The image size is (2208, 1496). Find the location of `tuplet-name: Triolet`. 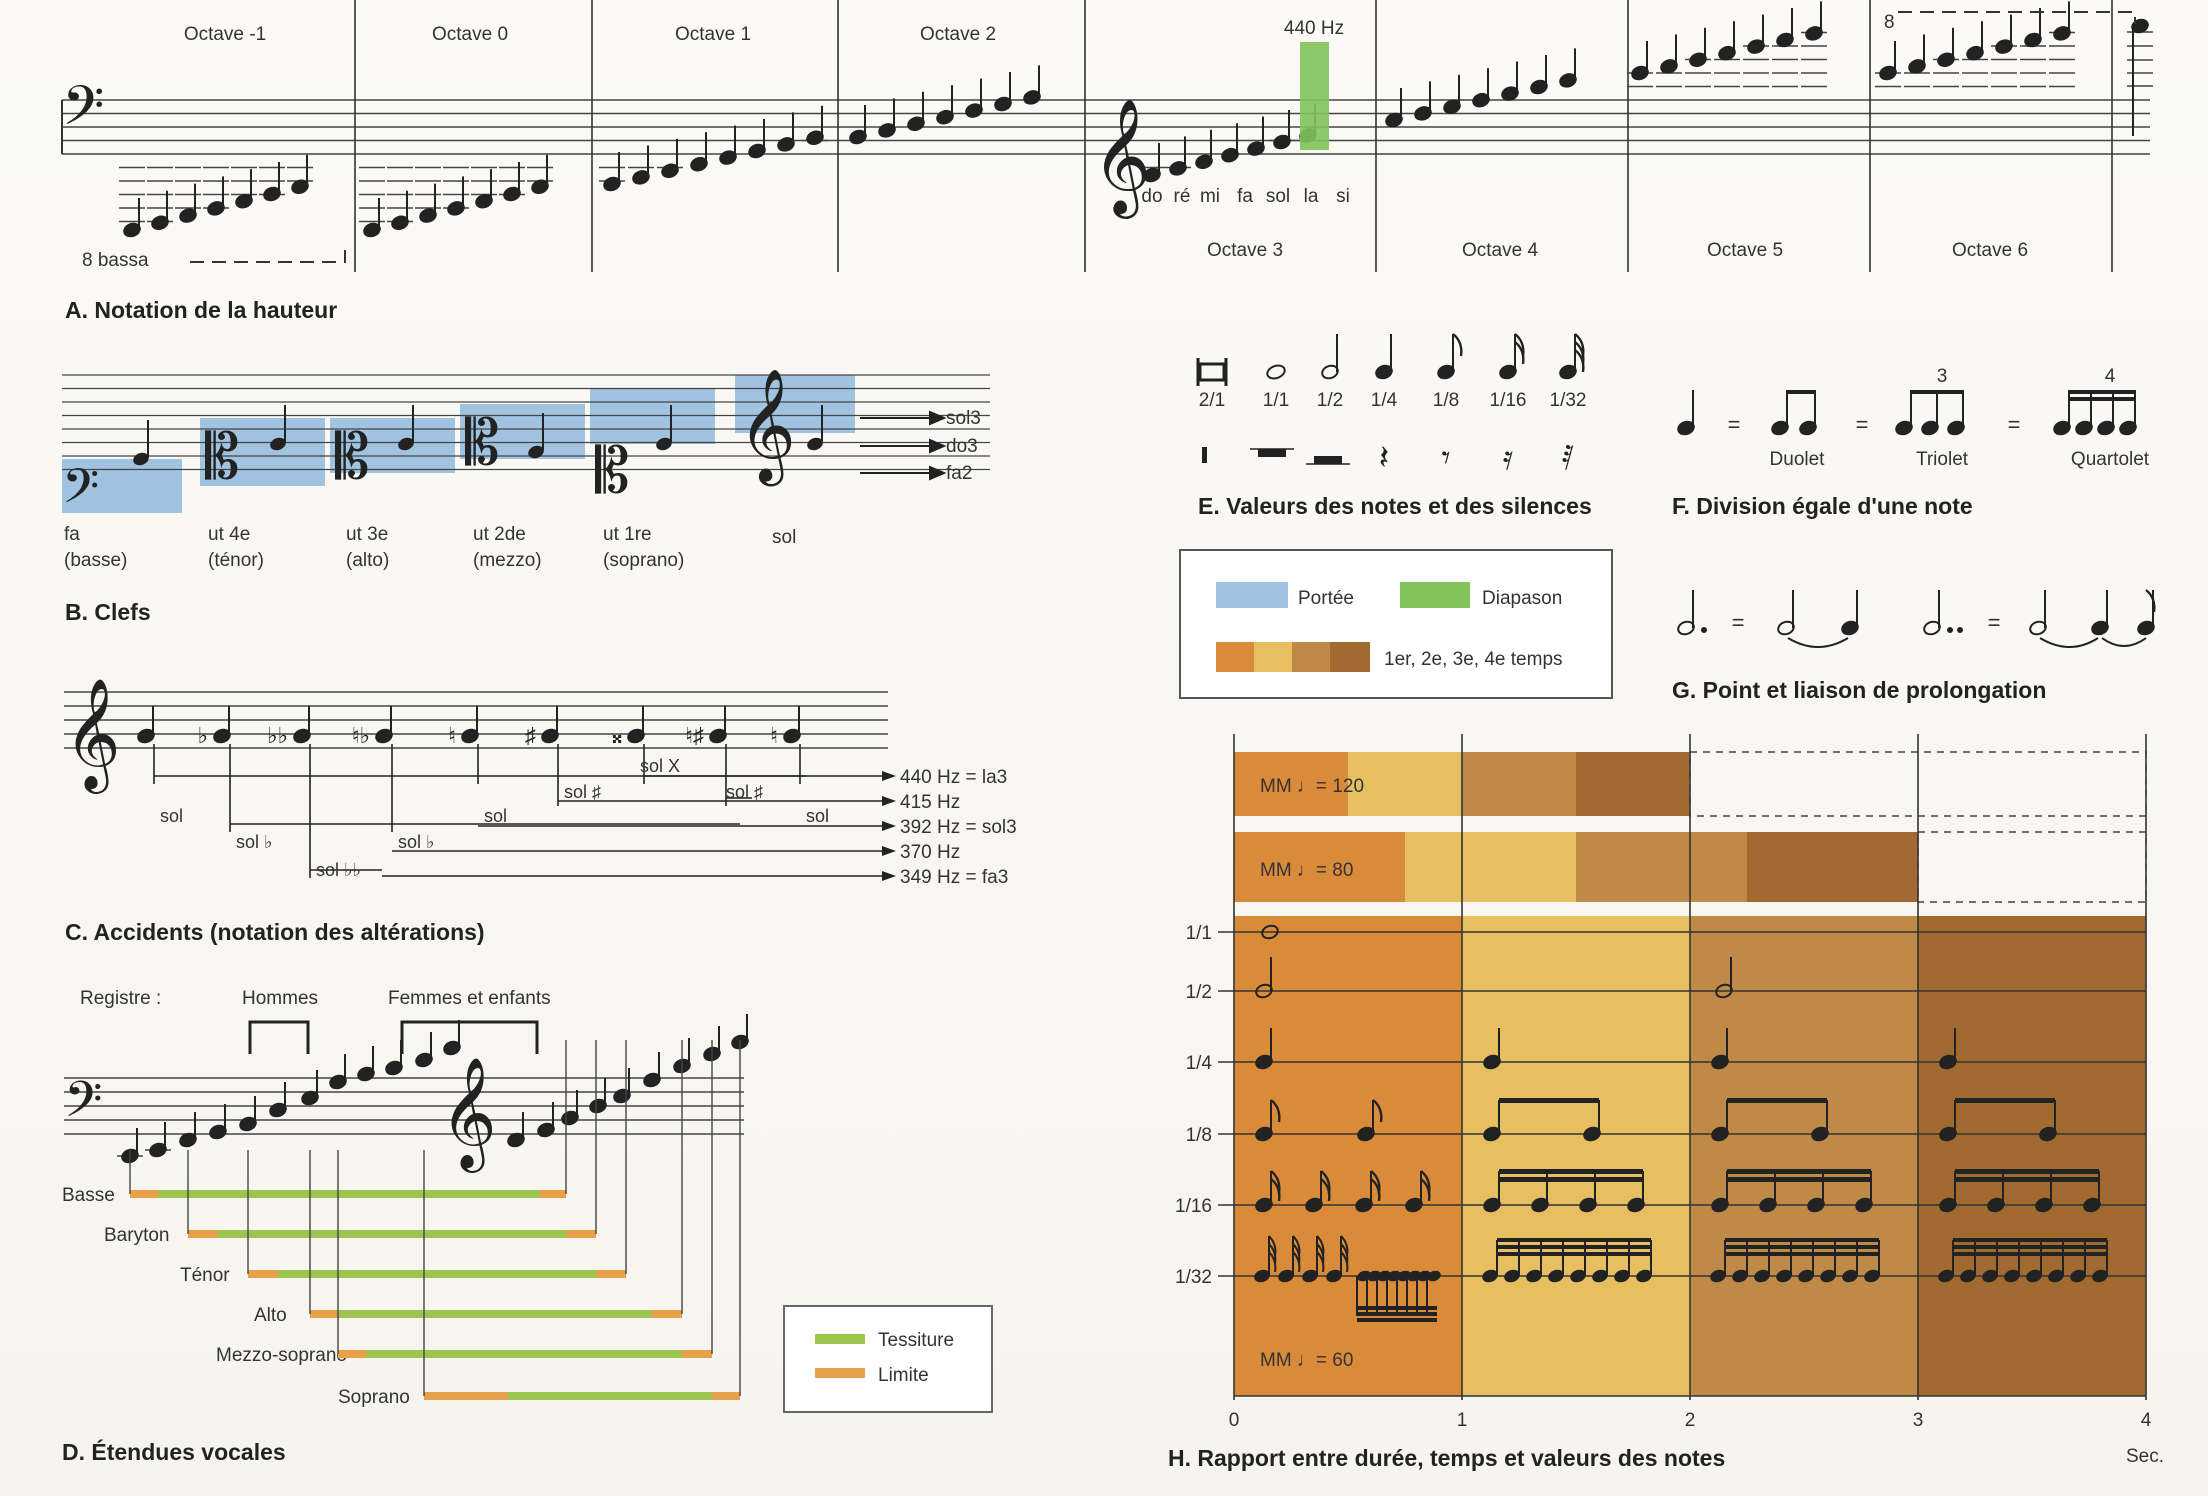

tuplet-name: Triolet is located at coordinates (1942, 459).